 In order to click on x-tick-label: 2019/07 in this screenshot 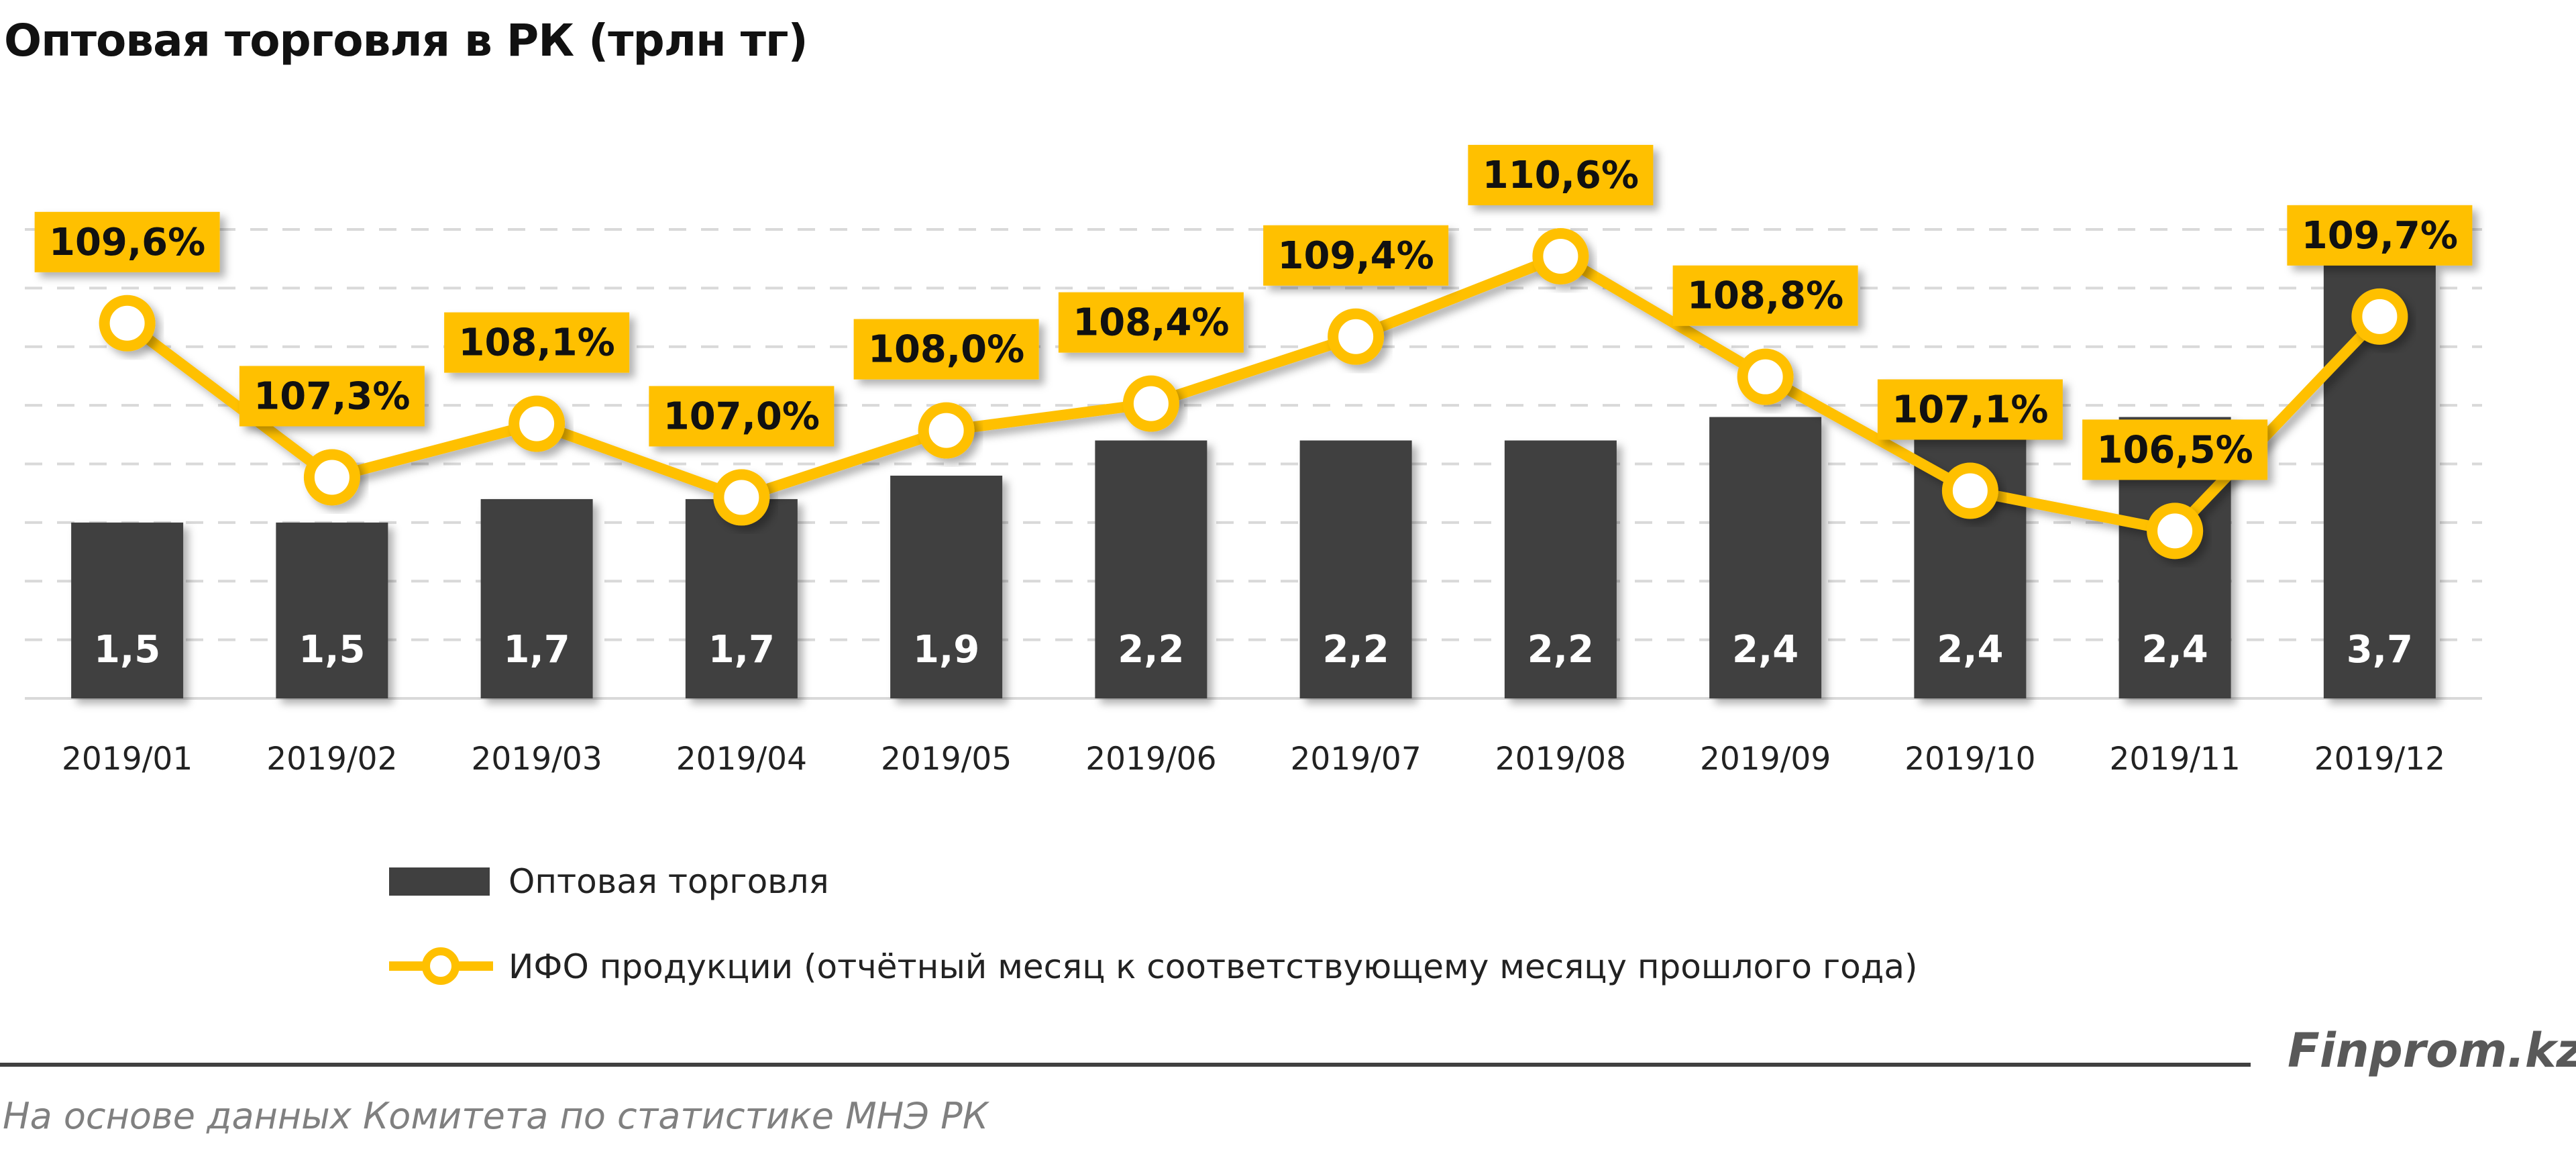, I will do `click(1355, 759)`.